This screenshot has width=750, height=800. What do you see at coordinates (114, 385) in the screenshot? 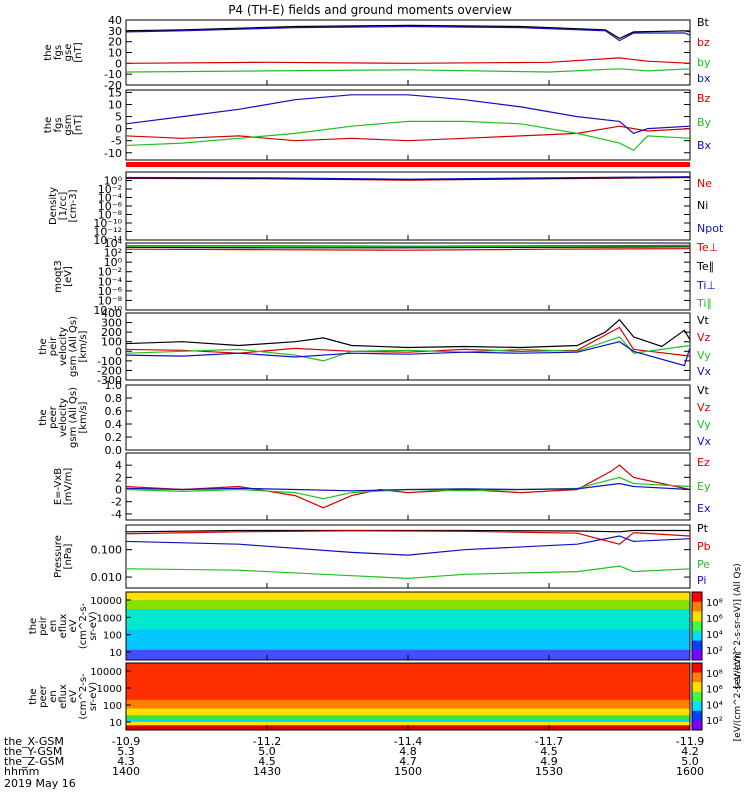
I see `y-tick-label: 1.0` at bounding box center [114, 385].